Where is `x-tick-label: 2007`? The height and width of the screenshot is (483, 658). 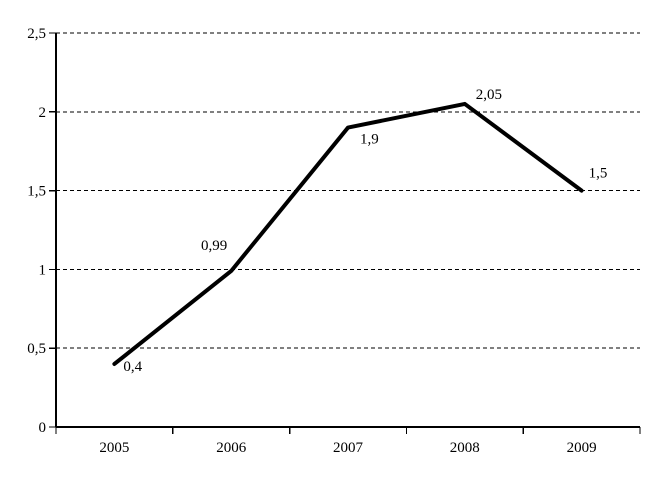
x-tick-label: 2007 is located at coordinates (348, 448).